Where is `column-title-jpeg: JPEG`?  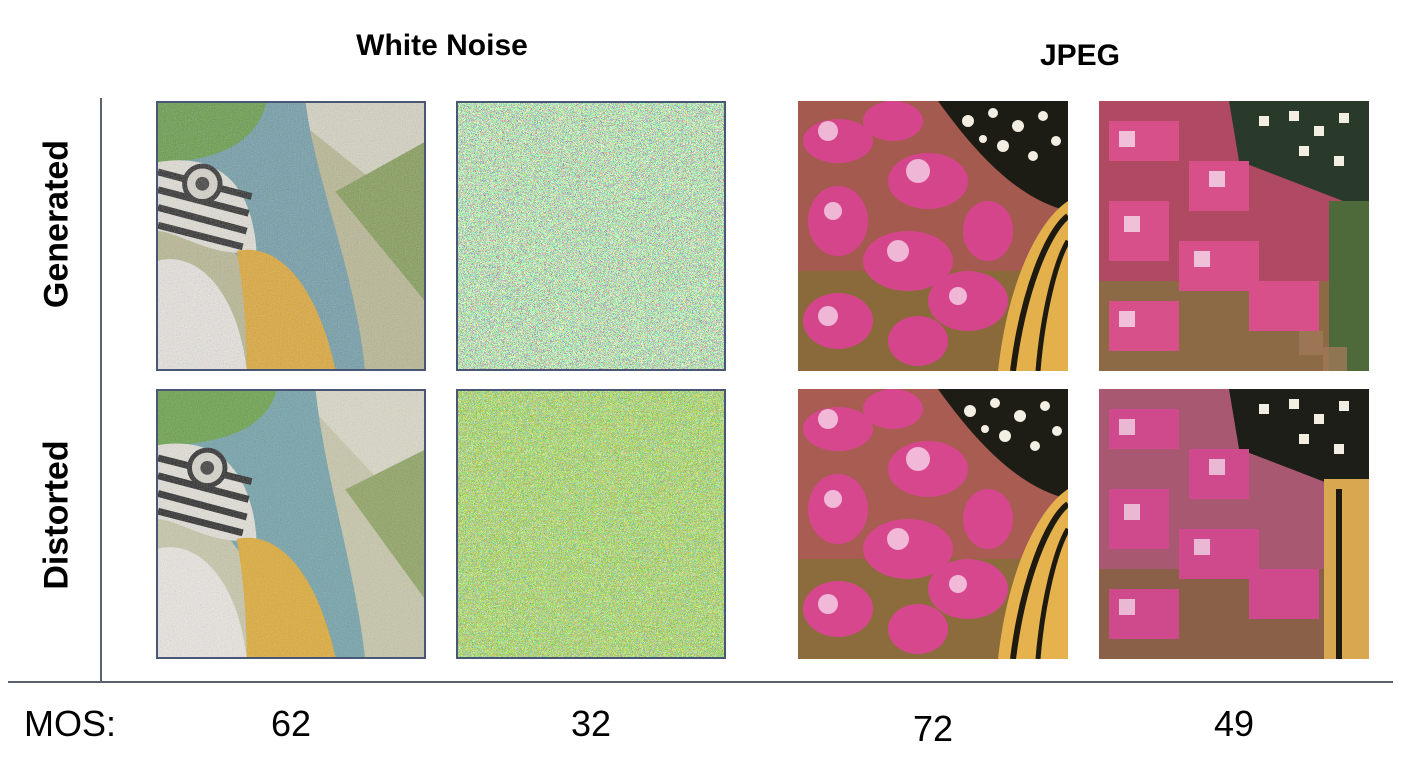
column-title-jpeg: JPEG is located at coordinates (1080, 55).